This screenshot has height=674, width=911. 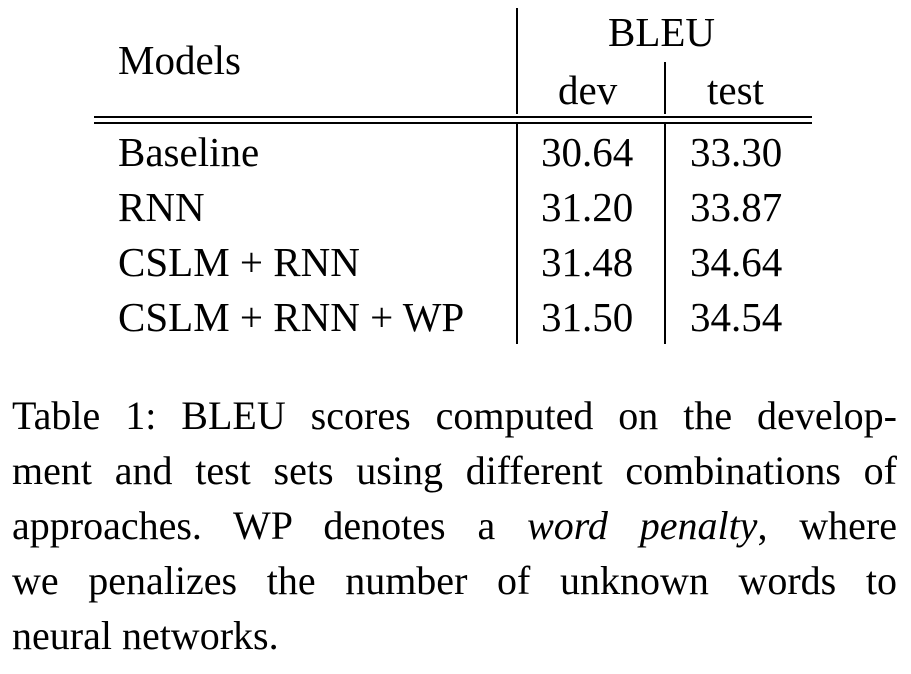 What do you see at coordinates (587, 262) in the screenshot?
I see `row-dev: 31.48` at bounding box center [587, 262].